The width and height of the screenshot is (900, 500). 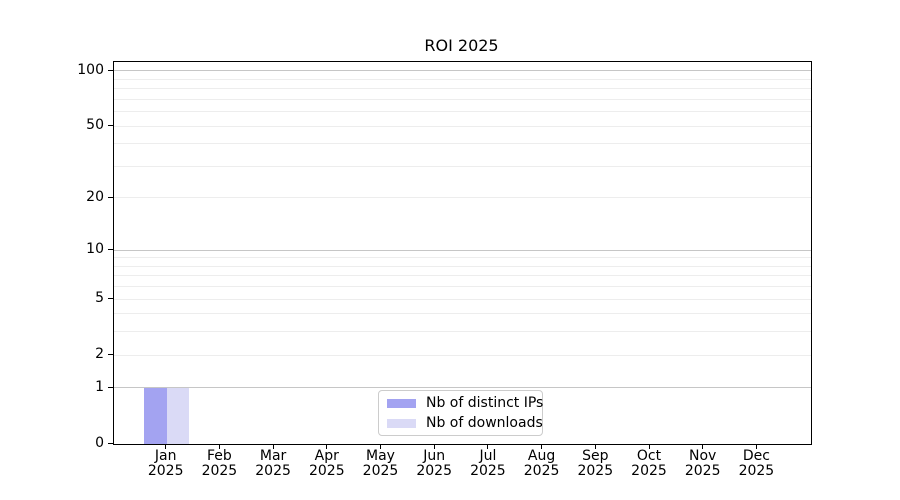 I want to click on legend-label: Nb of distinct IPs, so click(x=485, y=402).